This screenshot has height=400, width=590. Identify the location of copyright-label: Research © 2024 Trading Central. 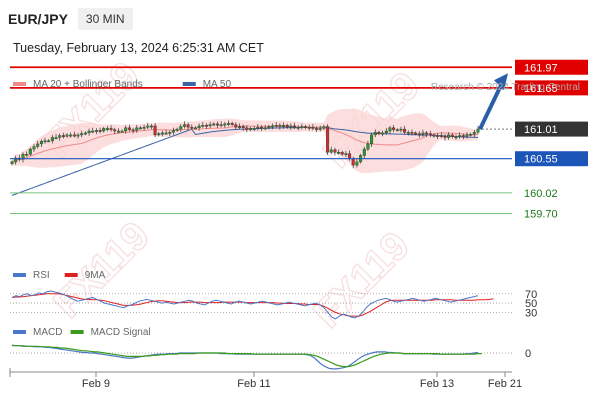
(505, 87).